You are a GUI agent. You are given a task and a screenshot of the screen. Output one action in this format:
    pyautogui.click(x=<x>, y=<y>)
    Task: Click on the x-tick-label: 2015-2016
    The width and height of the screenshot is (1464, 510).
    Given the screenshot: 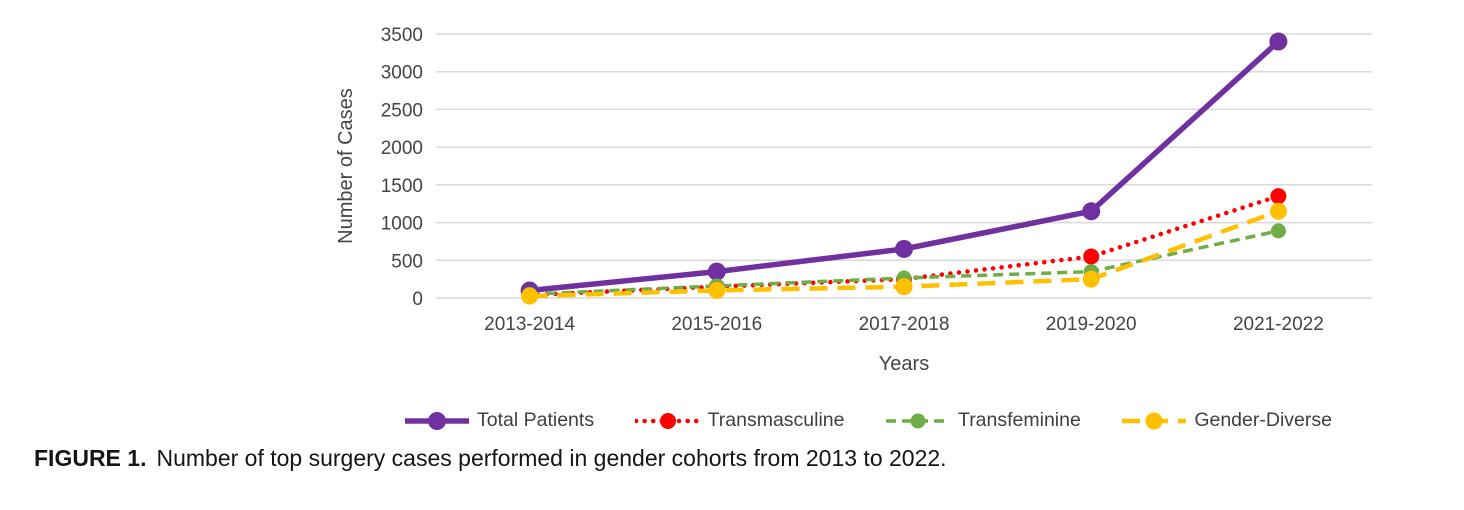 What is the action you would take?
    pyautogui.click(x=716, y=324)
    